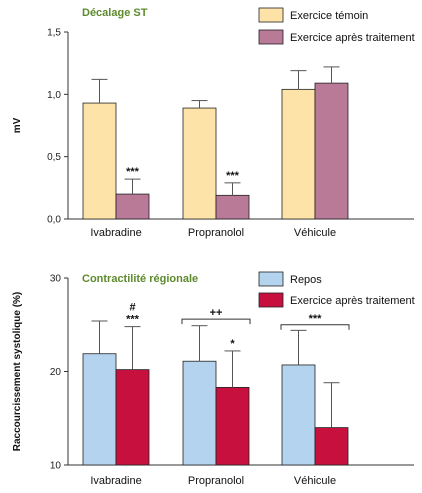  What do you see at coordinates (132, 308) in the screenshot?
I see `significance-mark: #` at bounding box center [132, 308].